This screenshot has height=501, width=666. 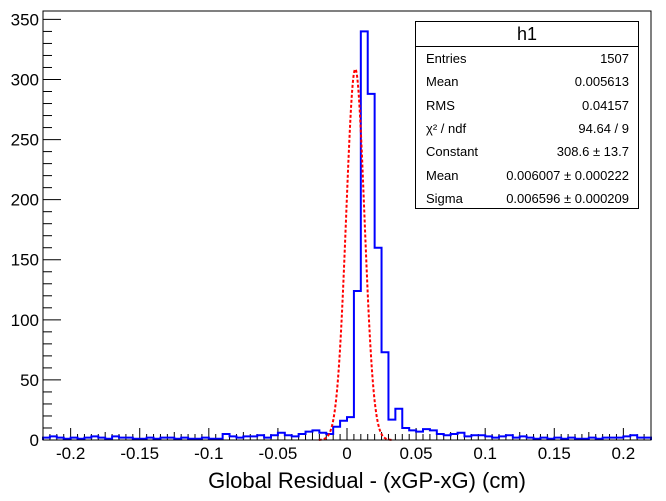 What do you see at coordinates (25, 320) in the screenshot?
I see `y-tick-label: 100` at bounding box center [25, 320].